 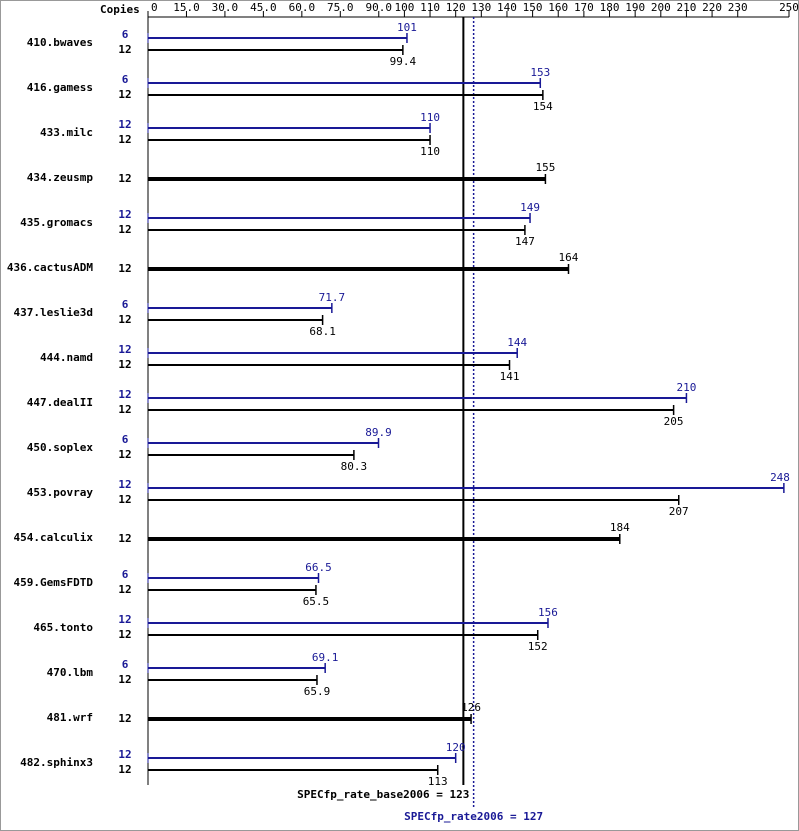 I want to click on value-label: 120, so click(x=456, y=747).